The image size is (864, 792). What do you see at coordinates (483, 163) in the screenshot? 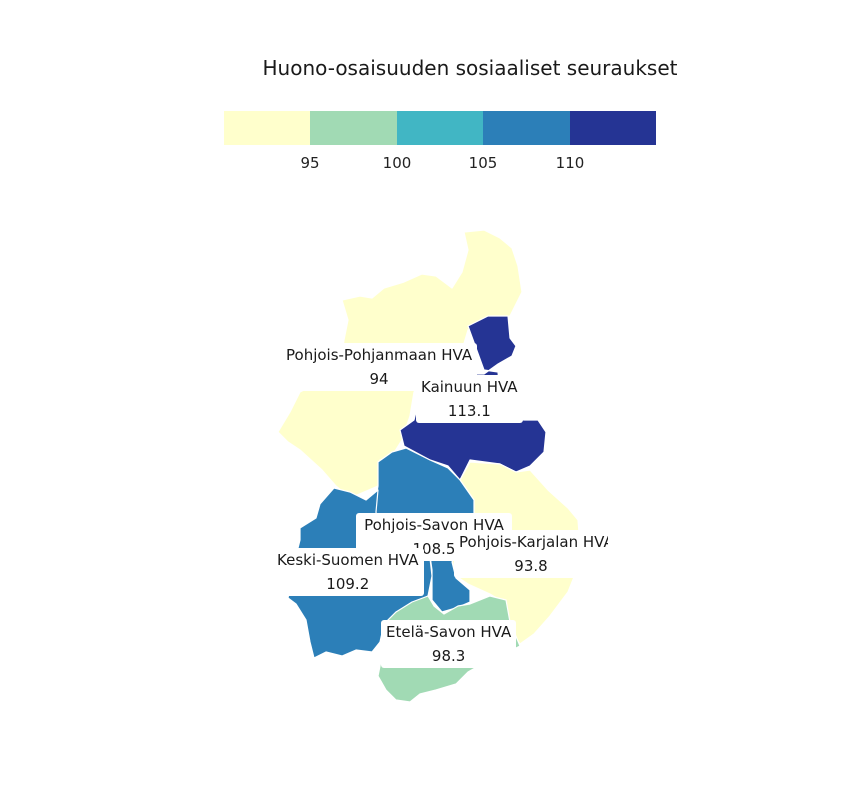
I see `legend-tick-105: 105` at bounding box center [483, 163].